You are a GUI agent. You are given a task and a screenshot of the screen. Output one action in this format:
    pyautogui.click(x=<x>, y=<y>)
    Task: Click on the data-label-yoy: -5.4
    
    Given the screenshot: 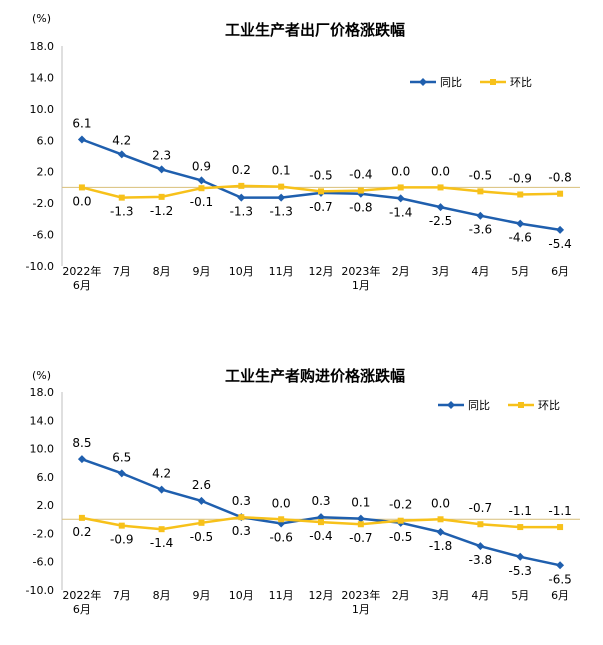 What is the action you would take?
    pyautogui.click(x=559, y=244)
    